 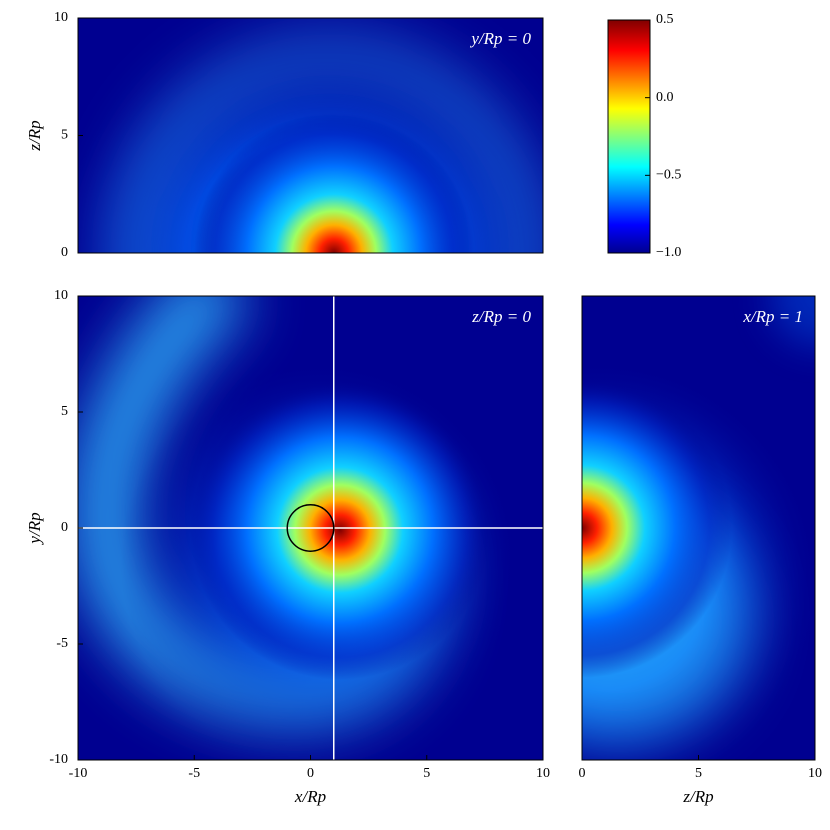 What do you see at coordinates (58, 759) in the screenshot?
I see `y-tick-label: -10` at bounding box center [58, 759].